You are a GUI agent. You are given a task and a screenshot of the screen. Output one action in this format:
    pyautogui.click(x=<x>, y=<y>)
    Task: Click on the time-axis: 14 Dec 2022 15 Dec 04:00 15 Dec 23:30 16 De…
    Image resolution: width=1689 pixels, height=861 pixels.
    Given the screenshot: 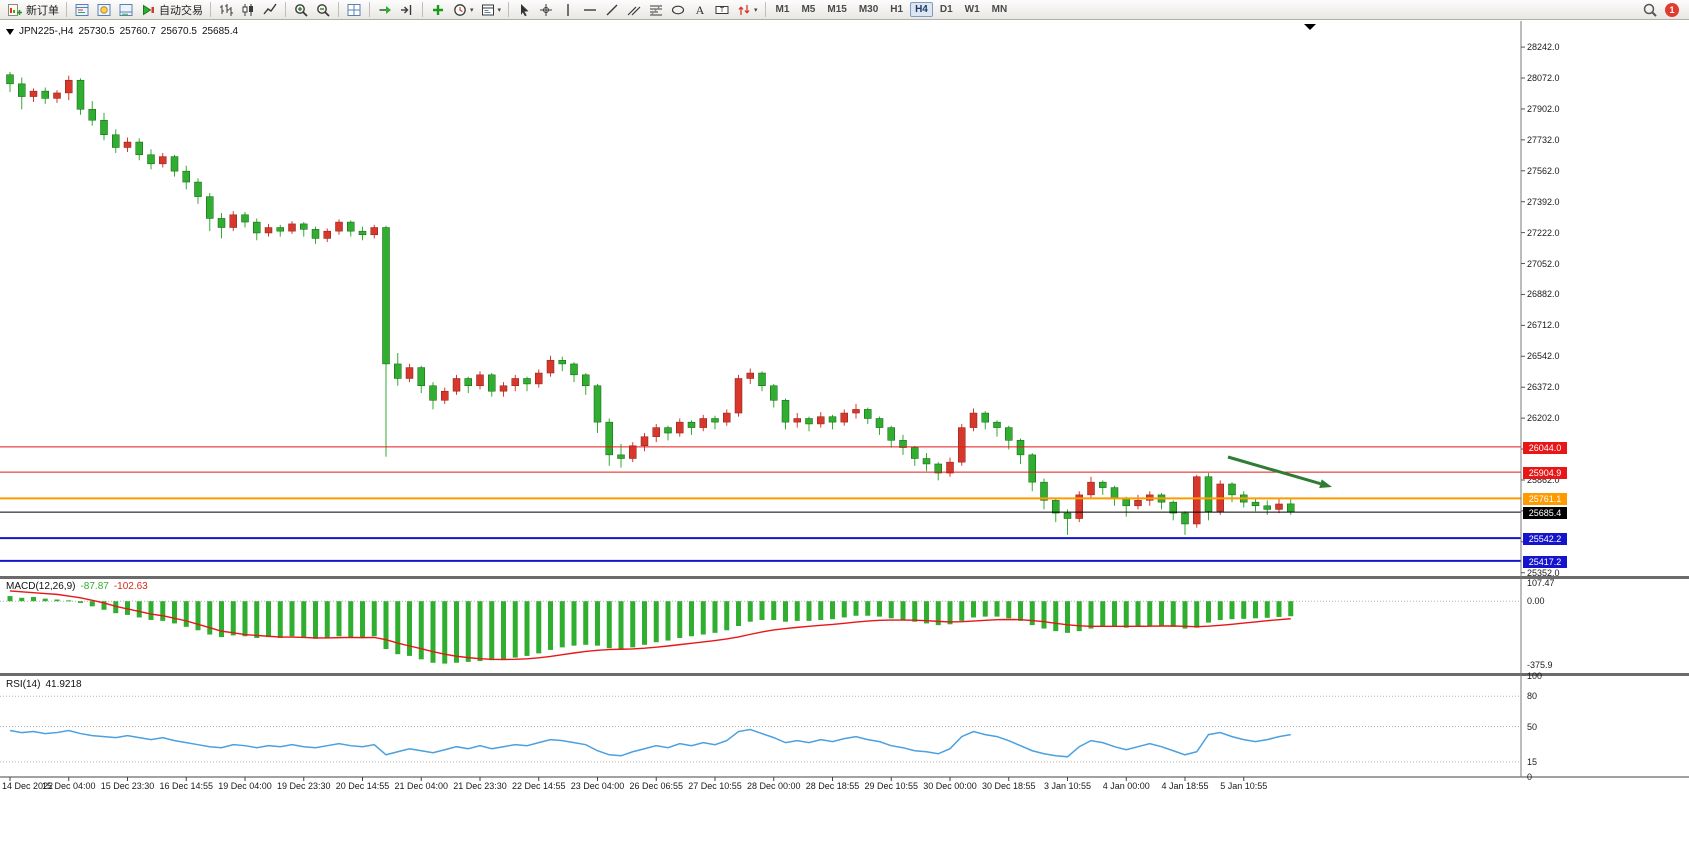 What is the action you would take?
    pyautogui.click(x=844, y=788)
    